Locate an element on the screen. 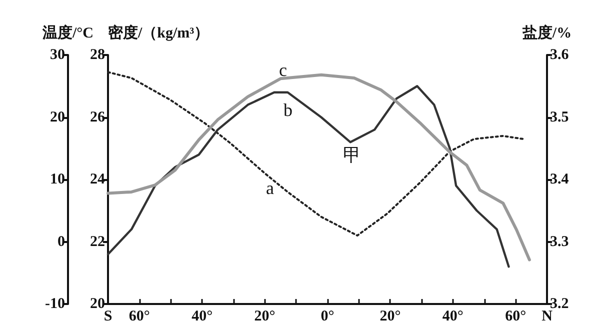 This screenshot has height=336, width=596. annotation: c is located at coordinates (283, 70).